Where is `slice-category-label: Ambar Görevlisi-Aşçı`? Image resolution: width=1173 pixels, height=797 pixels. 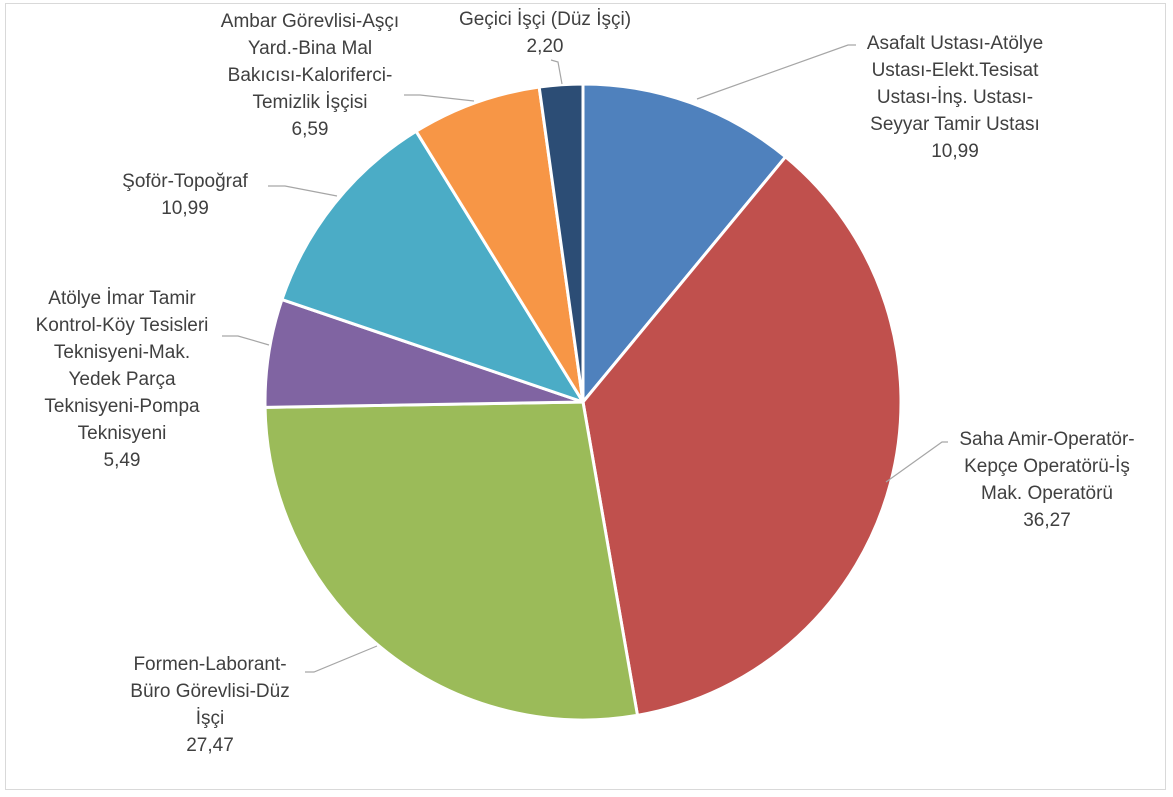
slice-category-label: Ambar Görevlisi-Aşçı is located at coordinates (310, 21).